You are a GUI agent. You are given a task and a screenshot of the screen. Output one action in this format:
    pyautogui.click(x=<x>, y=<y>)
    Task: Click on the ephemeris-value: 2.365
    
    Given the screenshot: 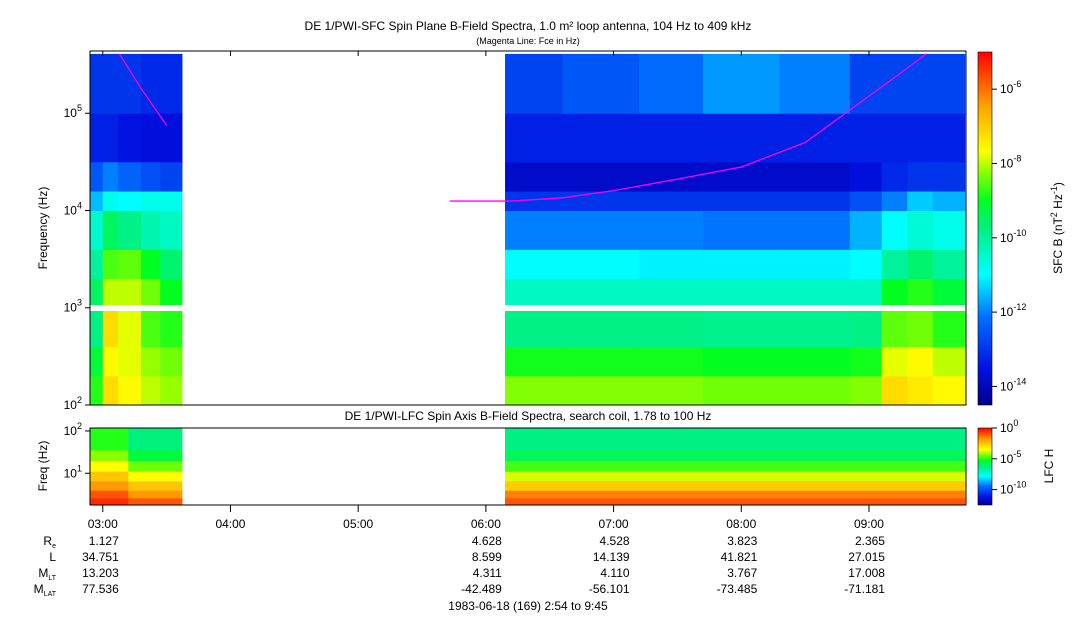 What is the action you would take?
    pyautogui.click(x=870, y=541)
    